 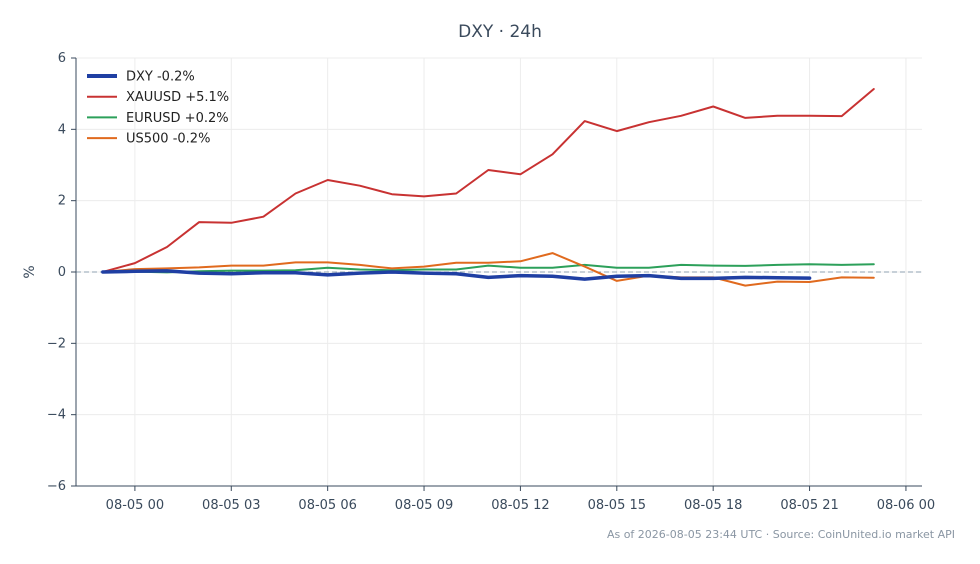 I want to click on x-tick-label: 08-05 00, so click(x=135, y=505).